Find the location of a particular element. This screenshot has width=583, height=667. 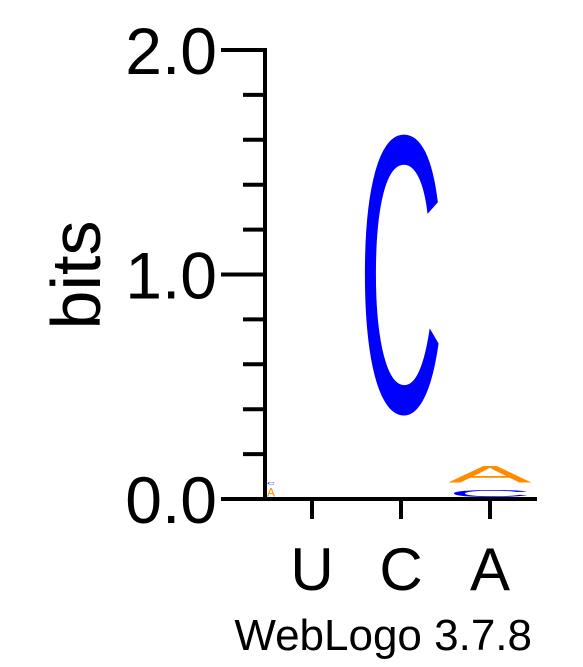

y-axis-label: bits is located at coordinates (76, 275).